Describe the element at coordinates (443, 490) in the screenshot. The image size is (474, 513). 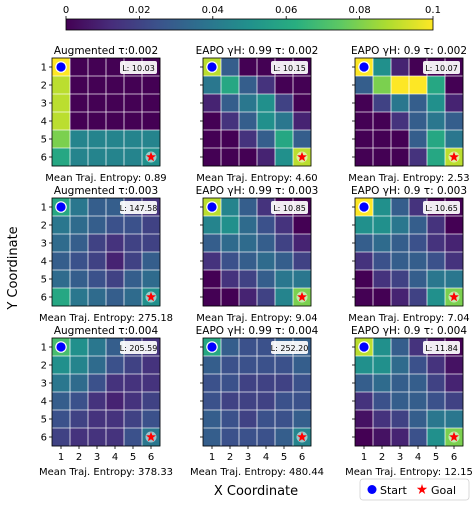
I see `legend-goal-label: Goal` at that location.